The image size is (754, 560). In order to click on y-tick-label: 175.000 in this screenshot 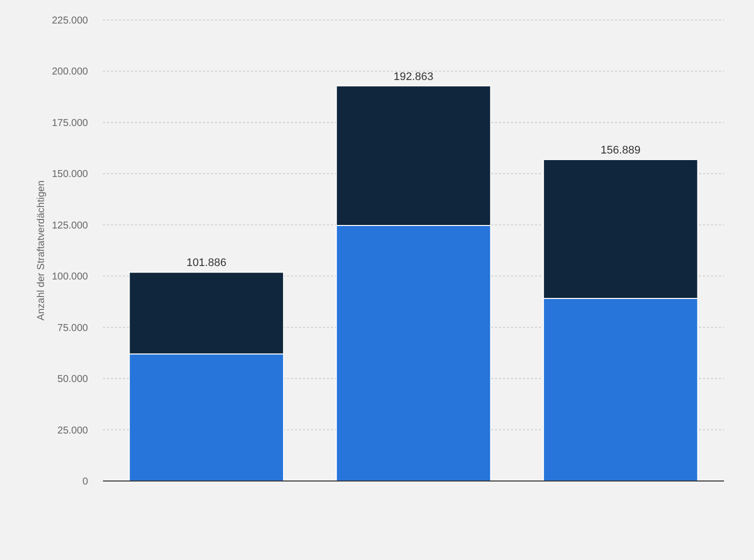, I will do `click(70, 123)`.